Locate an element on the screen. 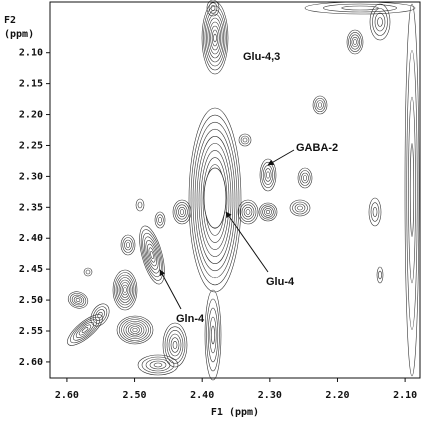  contour-hole is located at coordinates (215, 198).